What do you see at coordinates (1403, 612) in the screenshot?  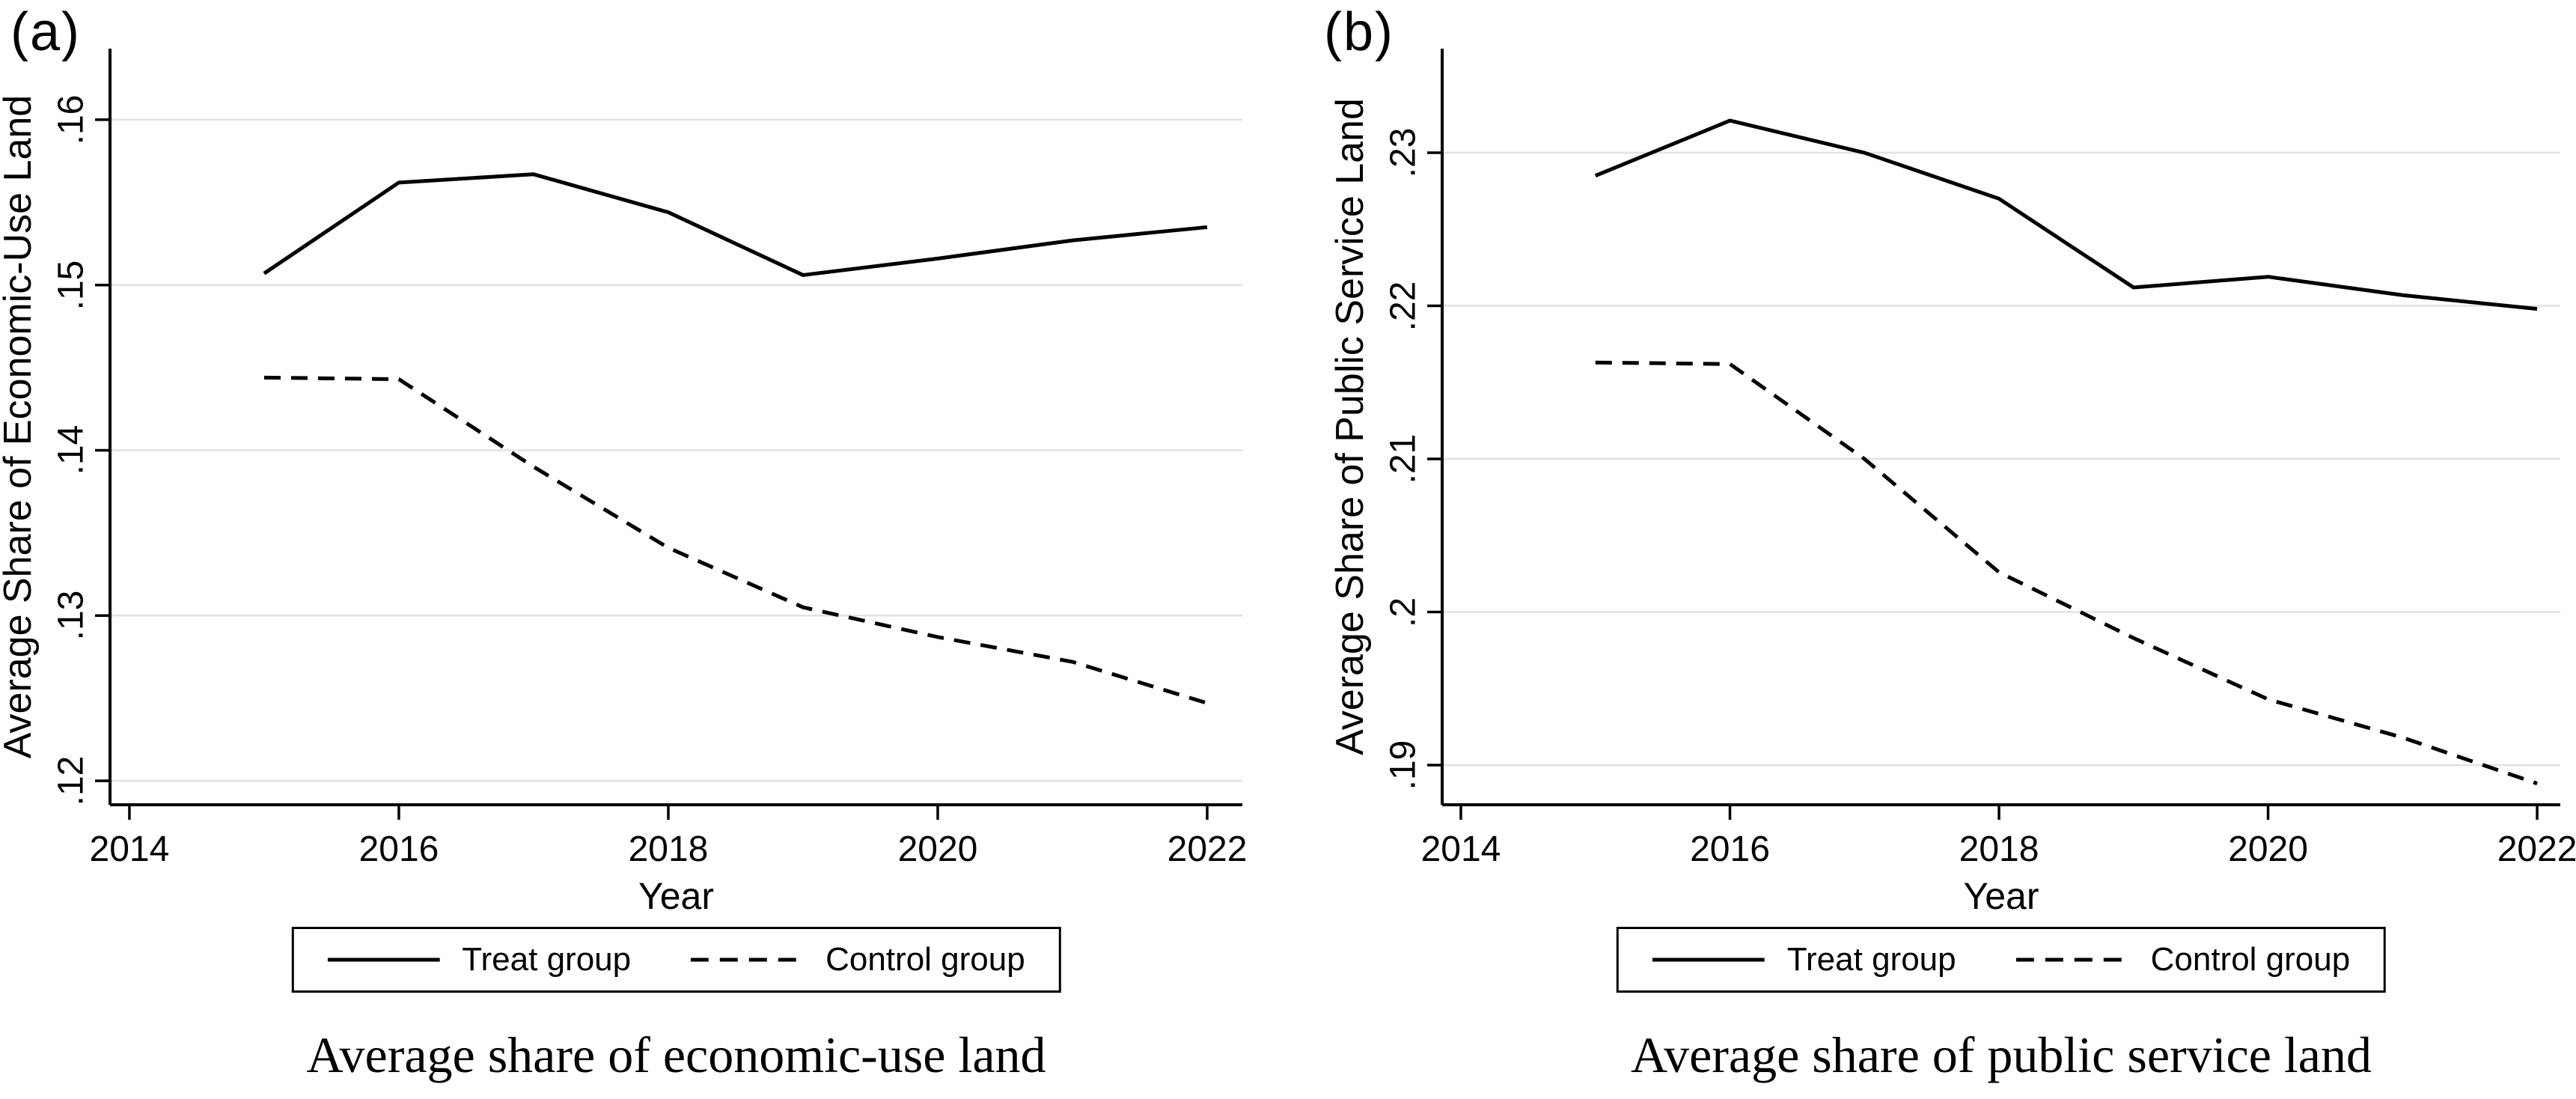 I see `y-tick-label: .2` at bounding box center [1403, 612].